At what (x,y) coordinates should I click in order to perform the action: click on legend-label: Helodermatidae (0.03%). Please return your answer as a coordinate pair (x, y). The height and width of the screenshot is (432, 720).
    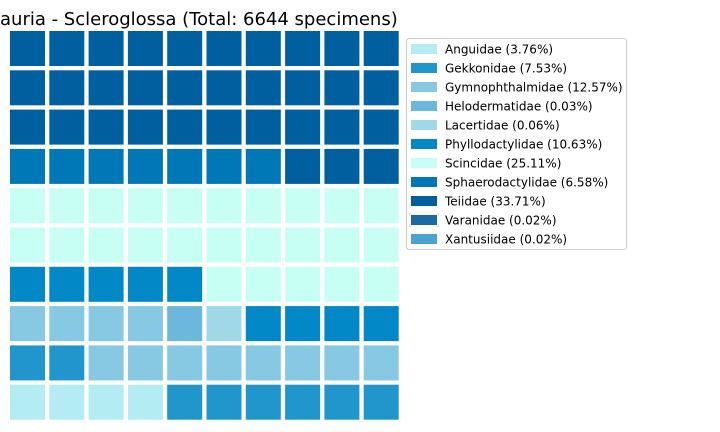
    Looking at the image, I should click on (519, 107).